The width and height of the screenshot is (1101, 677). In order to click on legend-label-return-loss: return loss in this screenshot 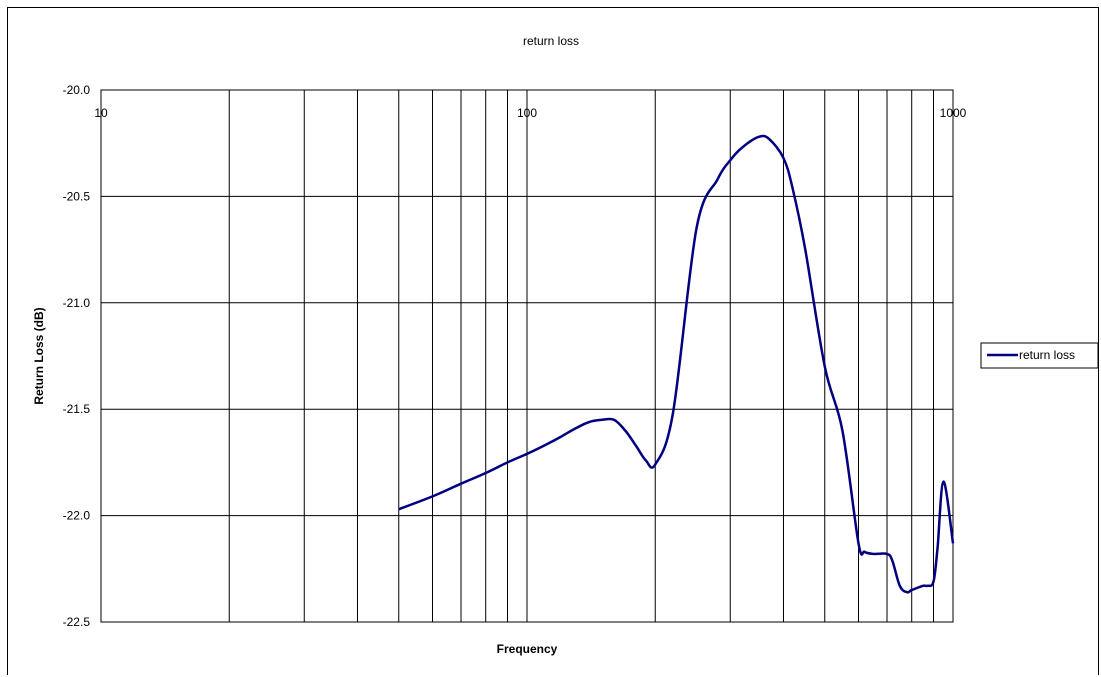, I will do `click(1047, 355)`.